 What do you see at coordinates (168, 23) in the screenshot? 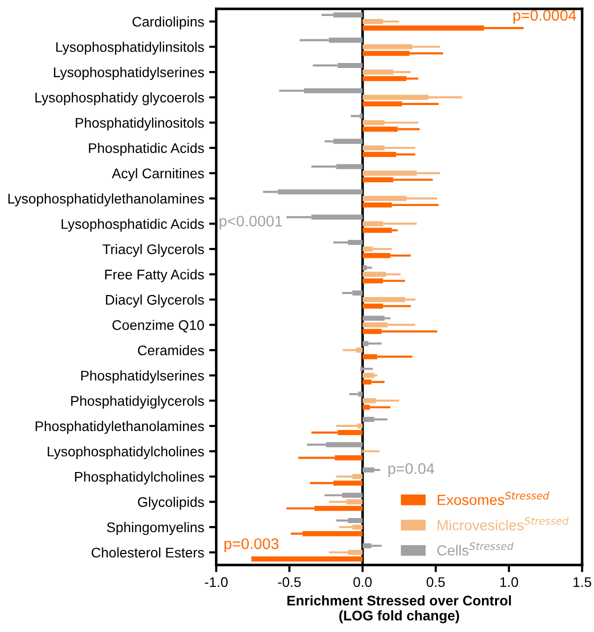
I see `y-tick-label: Cardiolipins` at bounding box center [168, 23].